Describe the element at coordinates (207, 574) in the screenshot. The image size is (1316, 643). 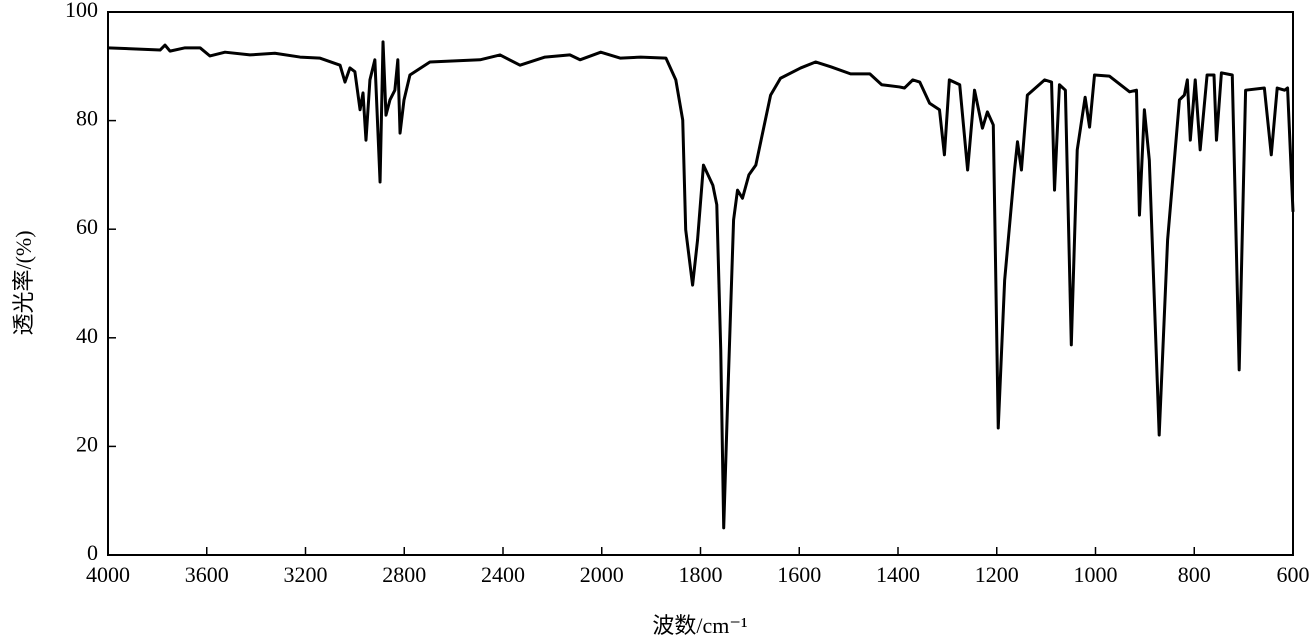
I see `x-tick-label: 3600` at that location.